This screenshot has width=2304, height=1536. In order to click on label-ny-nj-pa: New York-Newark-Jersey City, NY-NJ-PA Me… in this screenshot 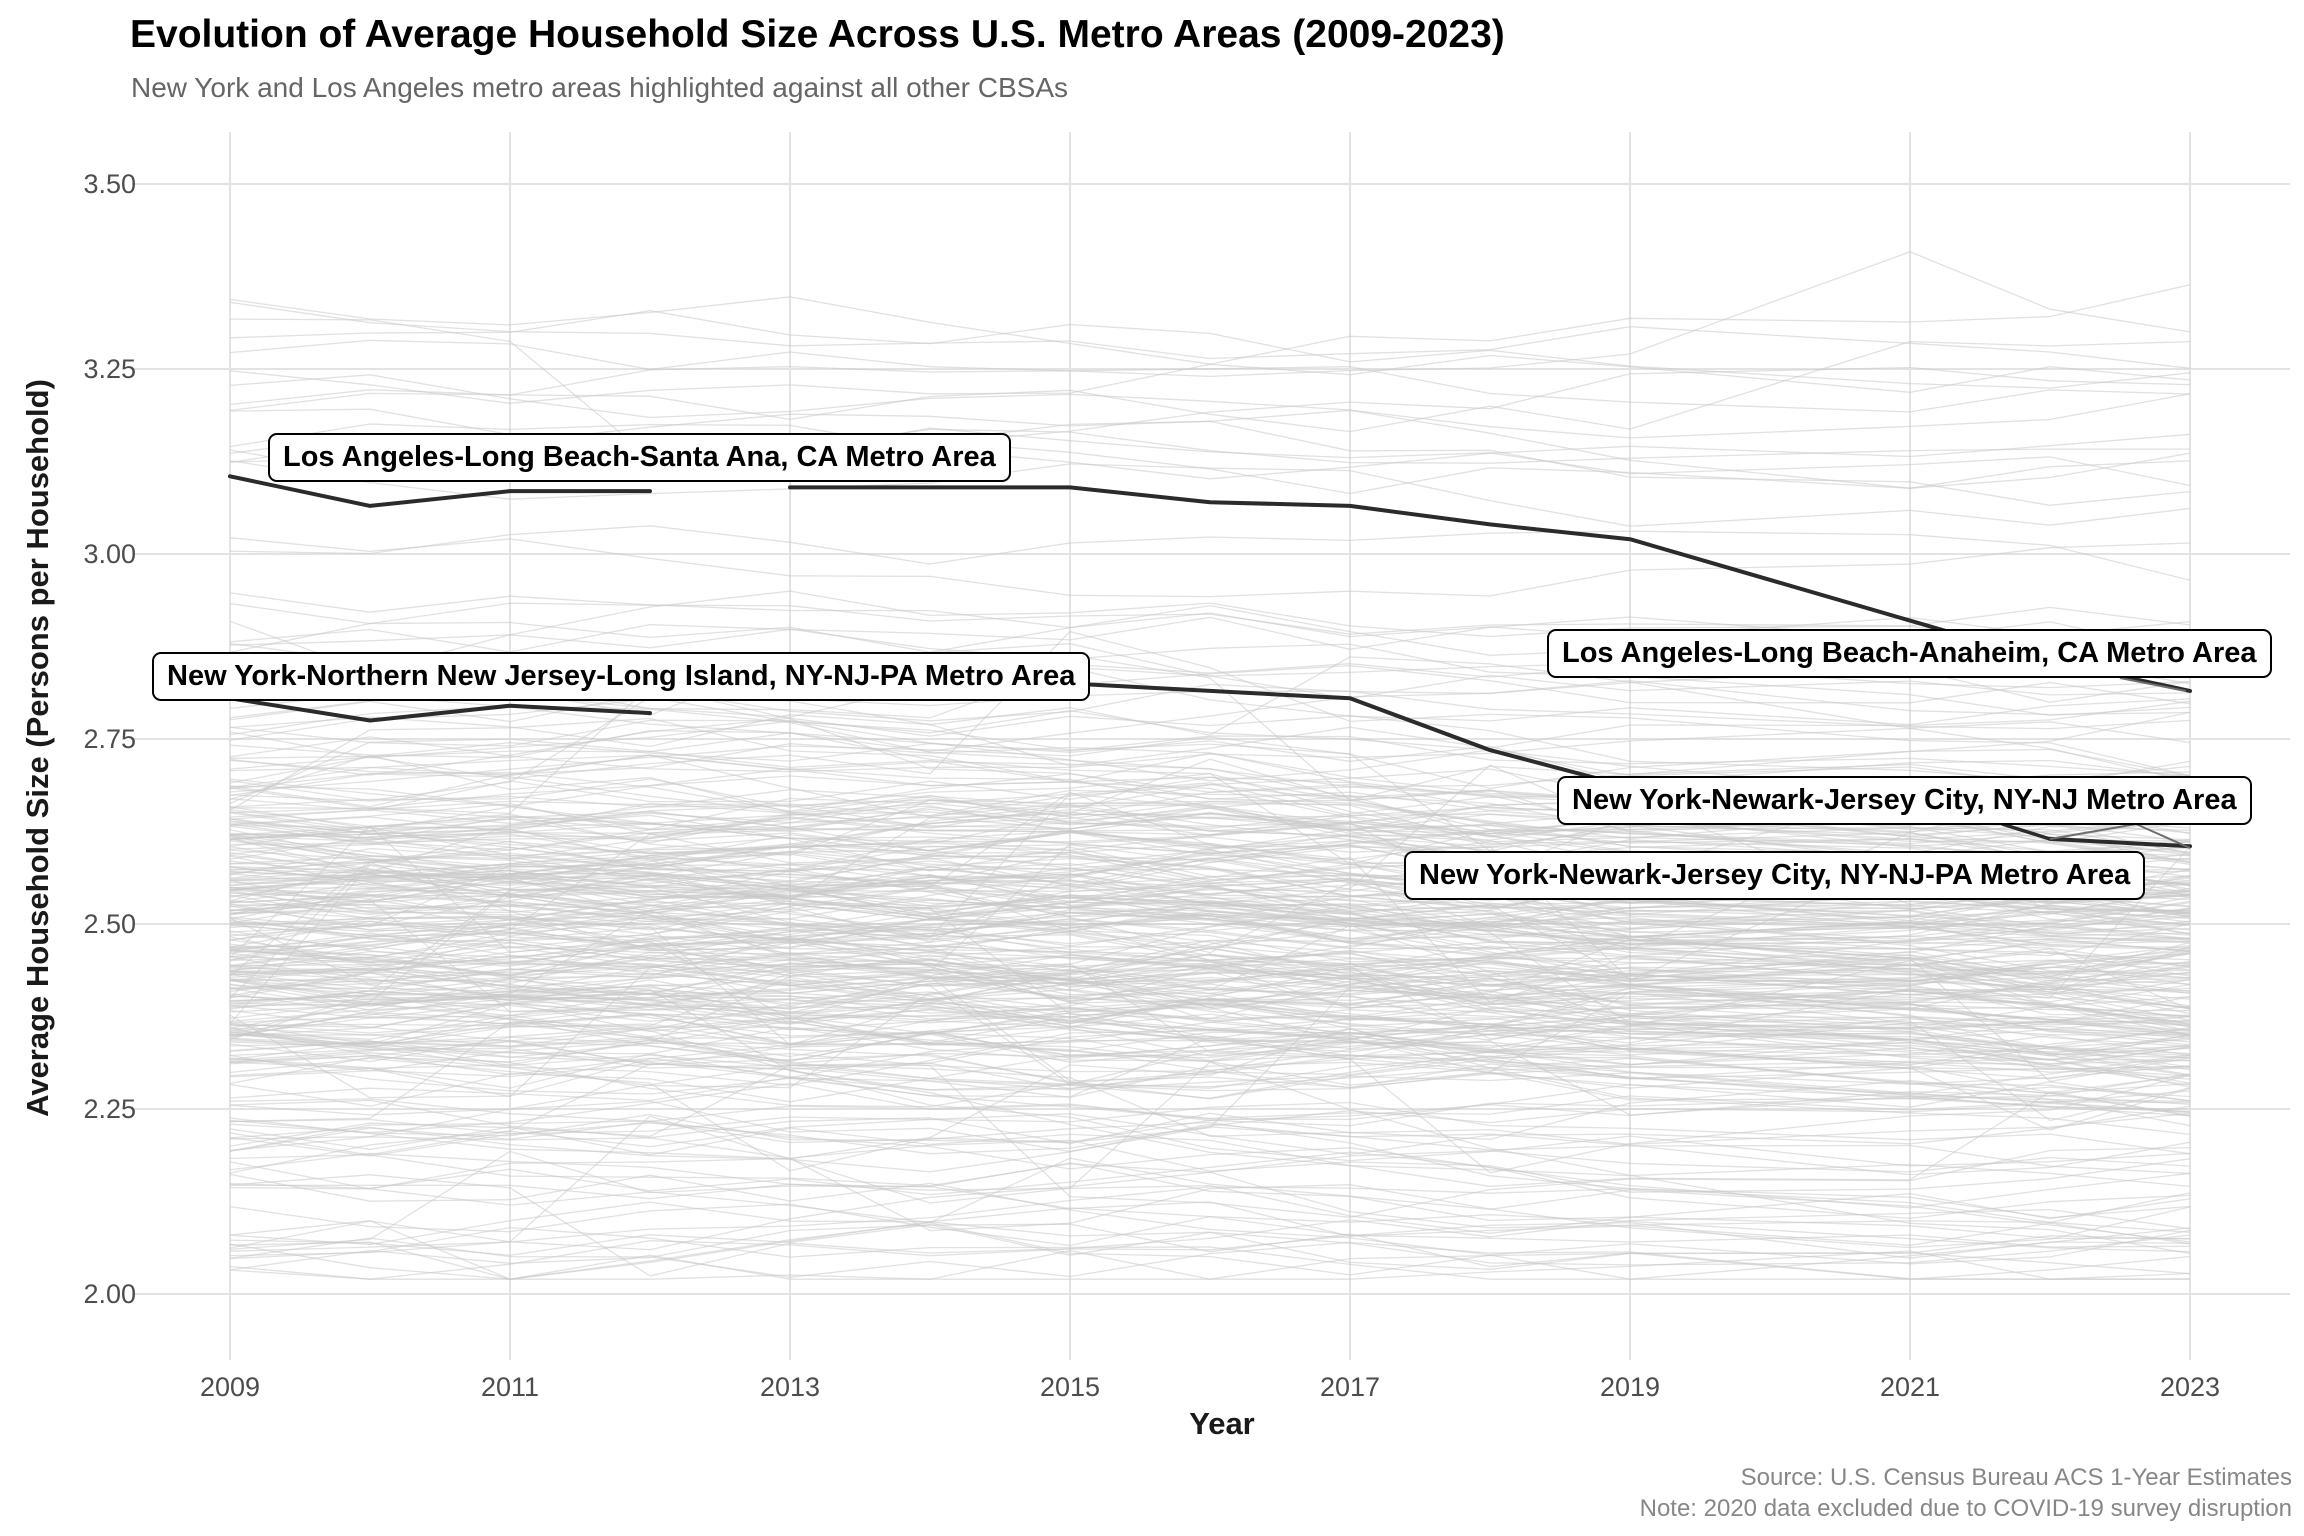, I will do `click(1775, 875)`.